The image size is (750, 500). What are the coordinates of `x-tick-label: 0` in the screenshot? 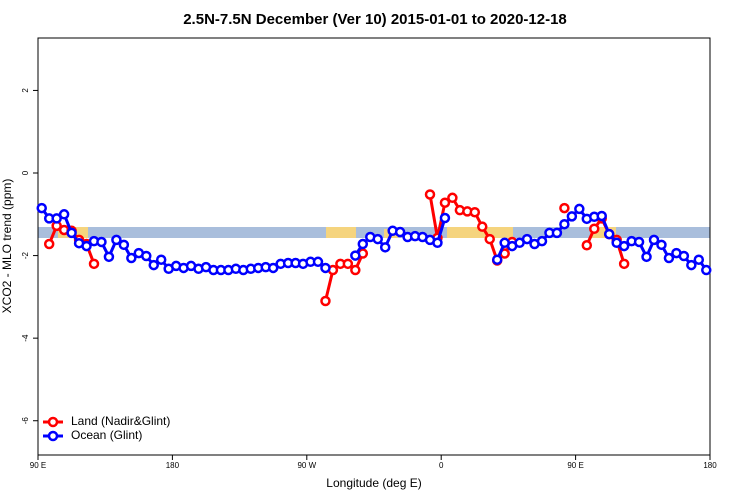 It's located at (441, 465).